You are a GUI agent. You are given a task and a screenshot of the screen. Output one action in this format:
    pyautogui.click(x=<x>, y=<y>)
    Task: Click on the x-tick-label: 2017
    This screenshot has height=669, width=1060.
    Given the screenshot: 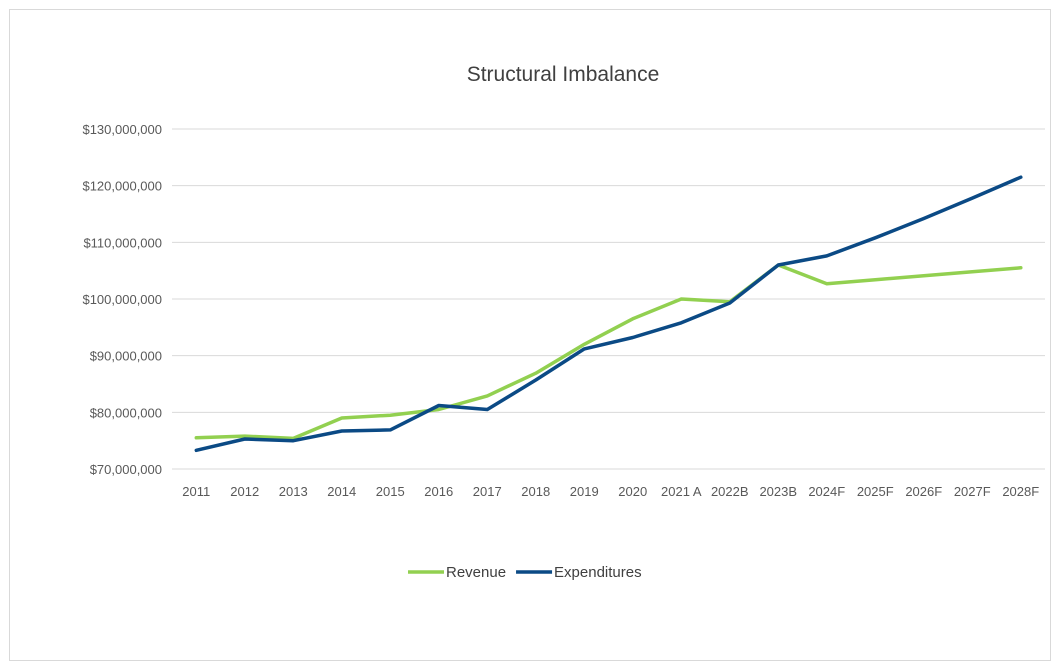 What is the action you would take?
    pyautogui.click(x=487, y=491)
    